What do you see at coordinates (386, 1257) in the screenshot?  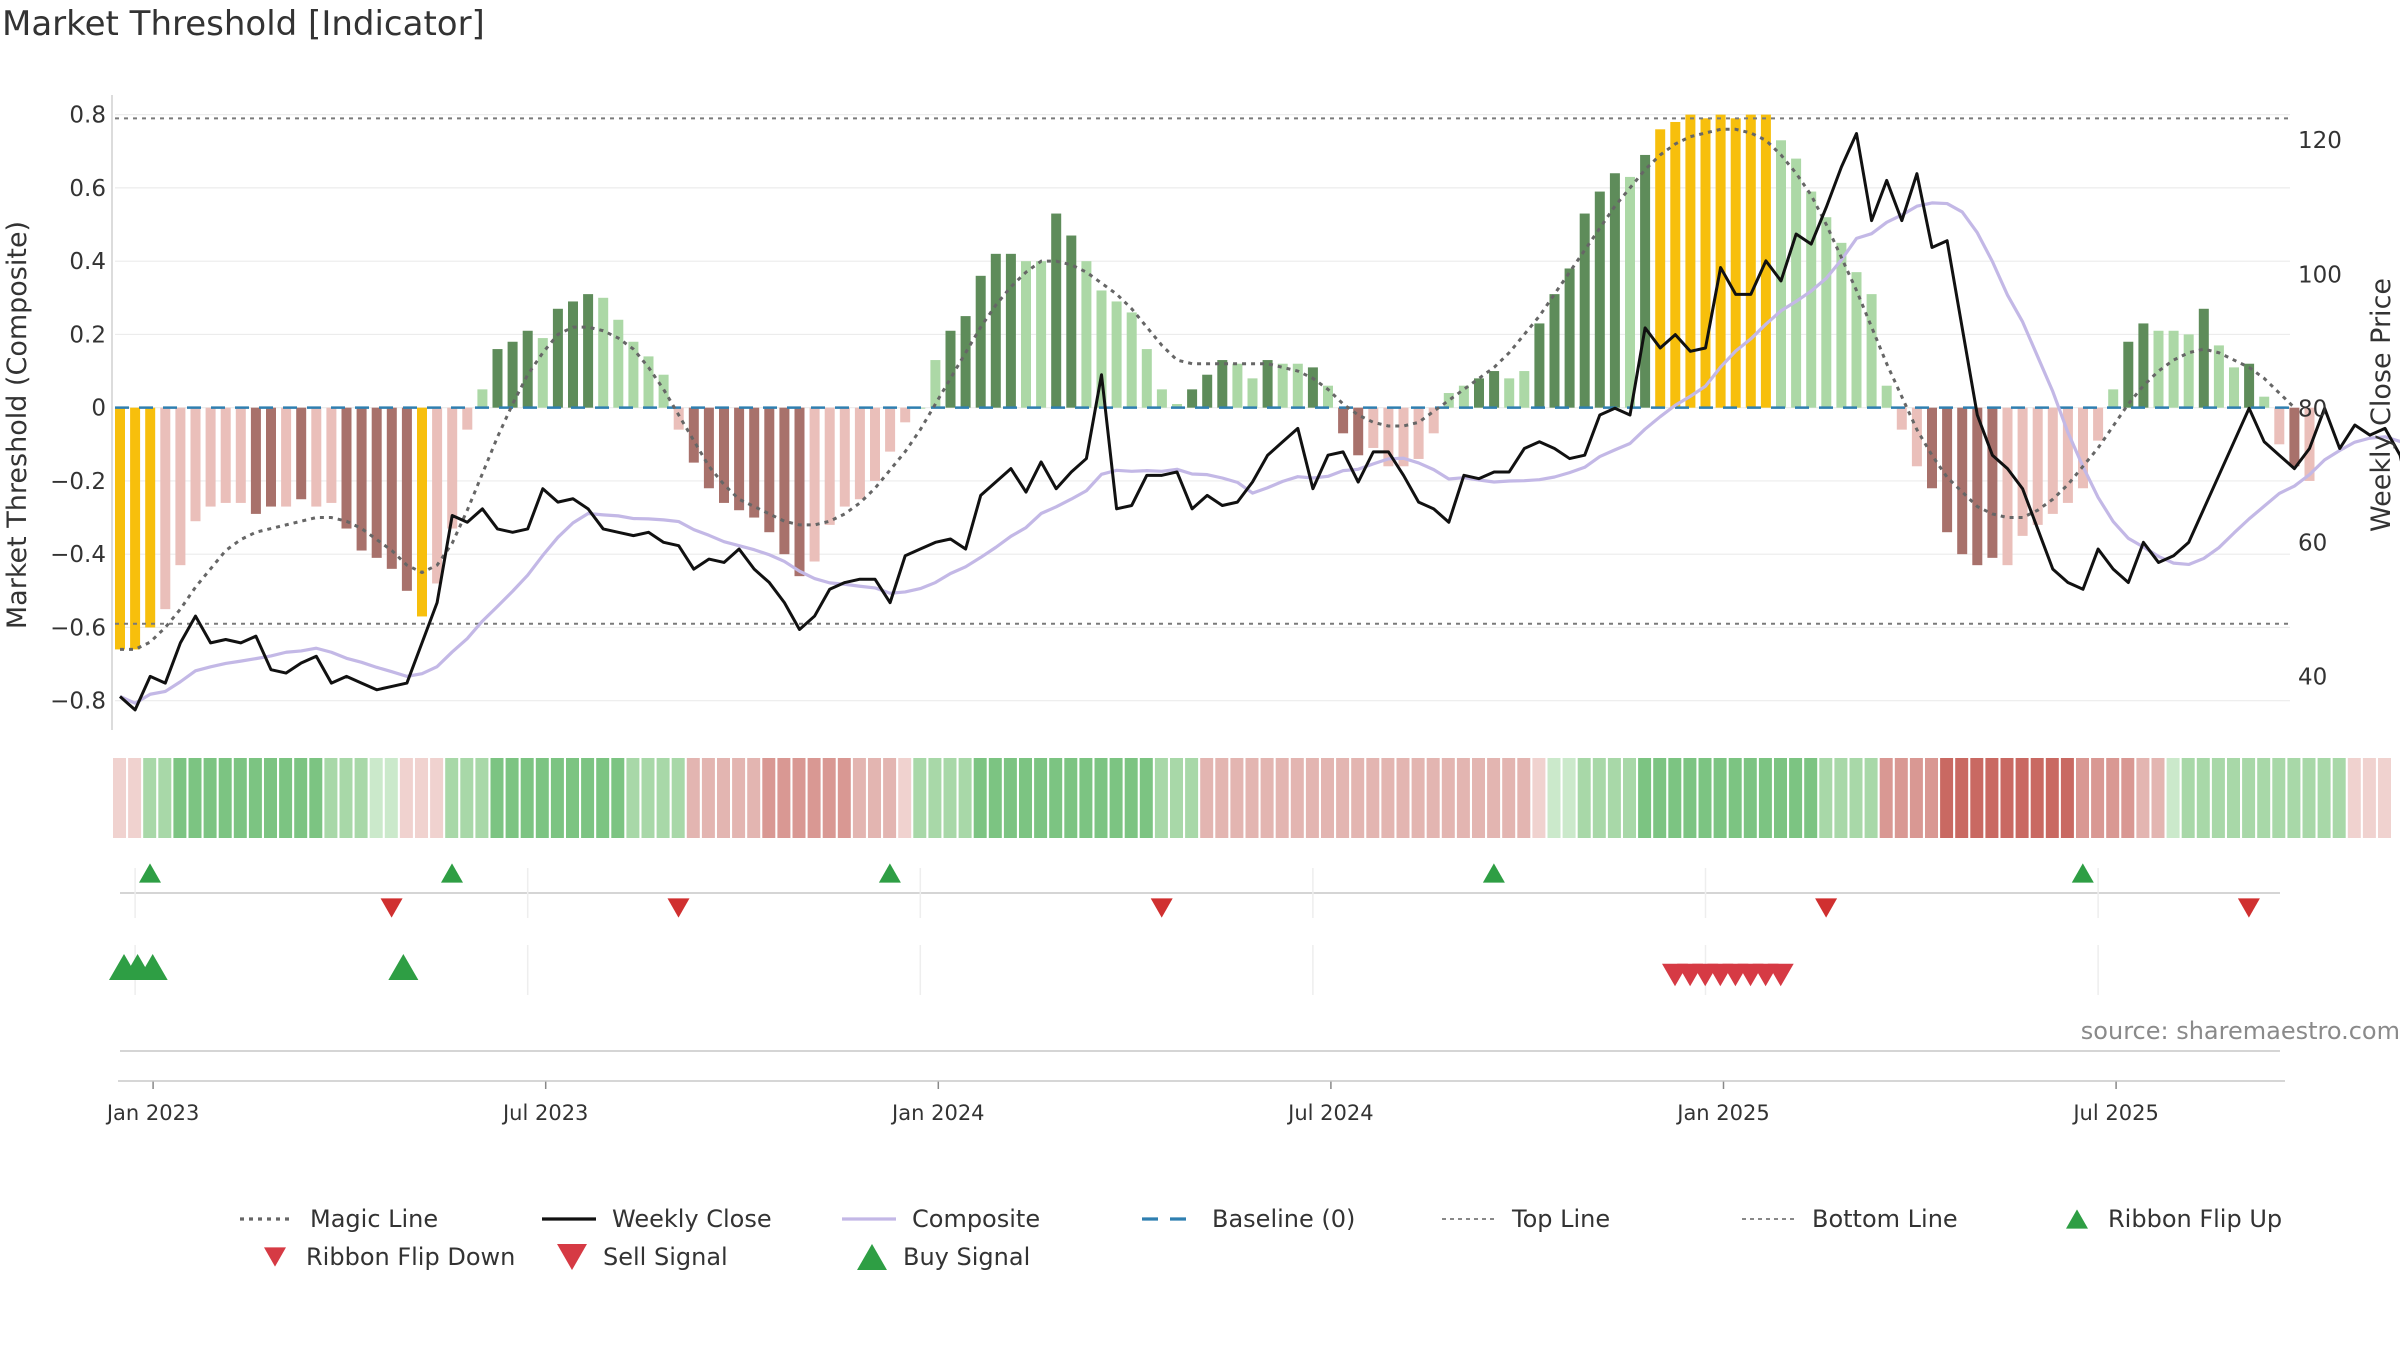 I see `legend-item: Ribbon Flip Down` at bounding box center [386, 1257].